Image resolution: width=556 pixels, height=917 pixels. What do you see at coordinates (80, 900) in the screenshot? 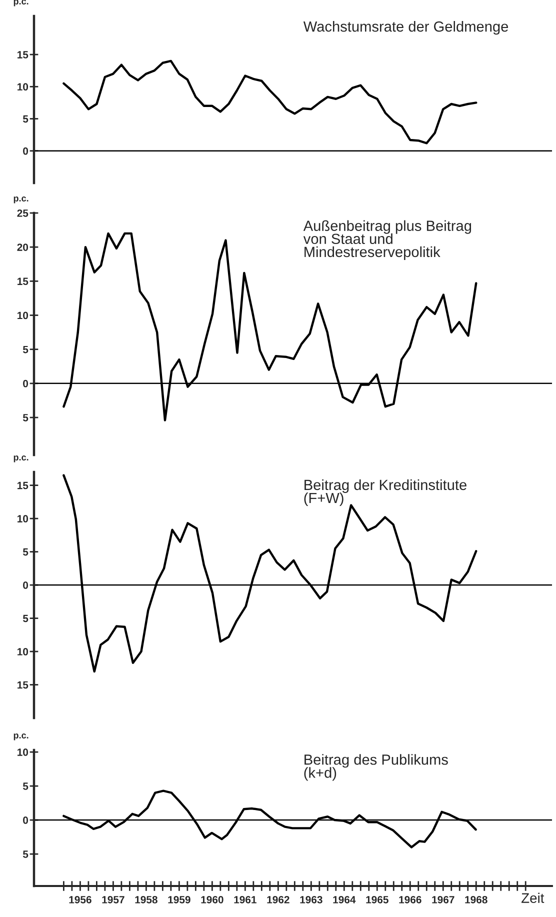
I see `x-tick-label: 1956` at bounding box center [80, 900].